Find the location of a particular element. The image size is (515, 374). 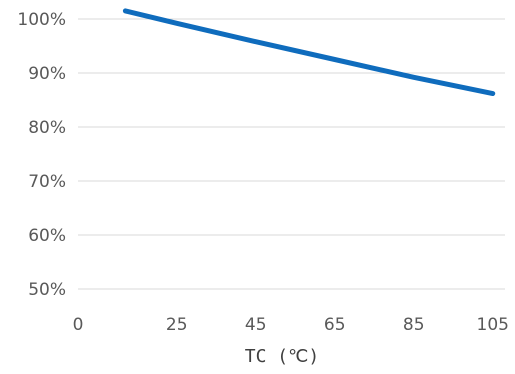

x-tick-label: 105 is located at coordinates (493, 325).